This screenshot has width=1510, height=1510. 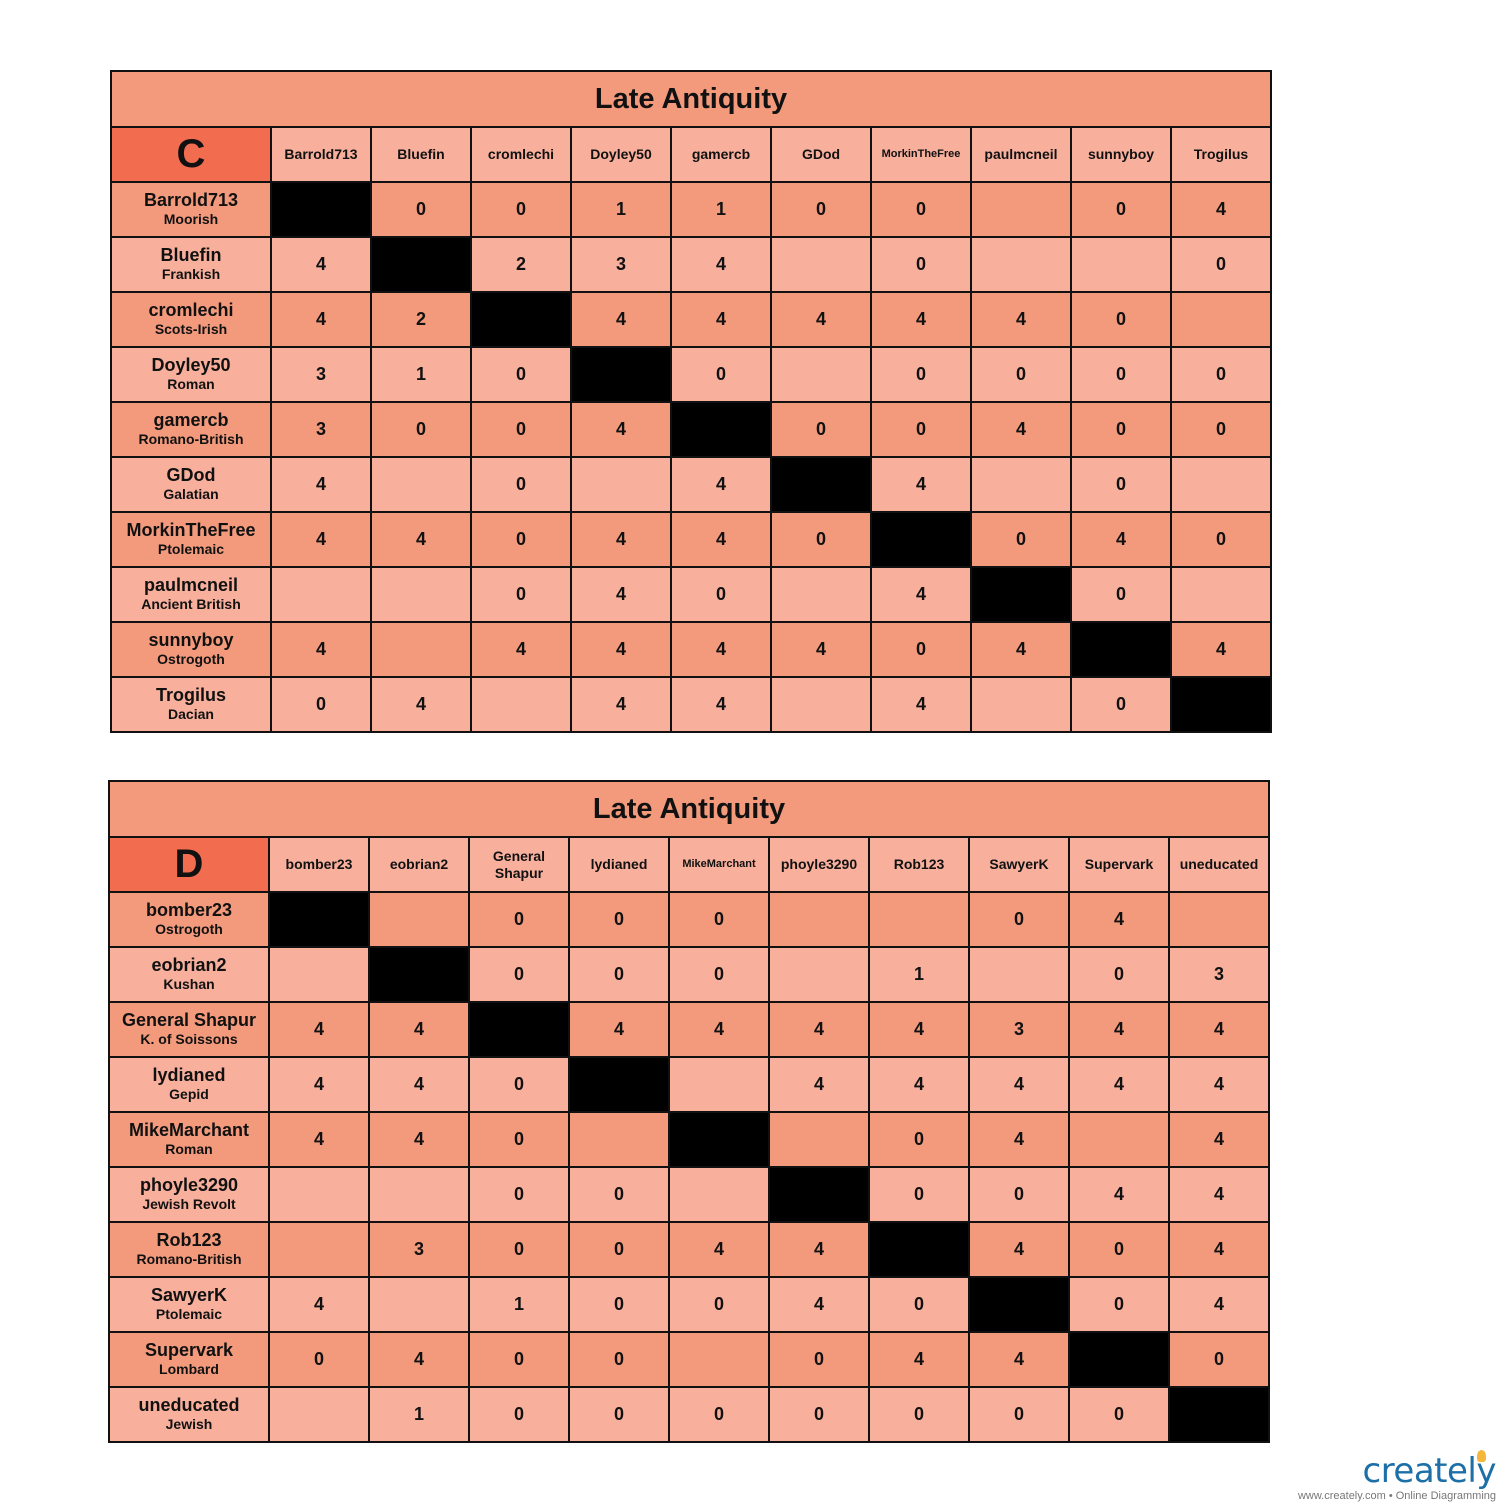 What do you see at coordinates (520, 865) in the screenshot?
I see `column-header: General Shapur` at bounding box center [520, 865].